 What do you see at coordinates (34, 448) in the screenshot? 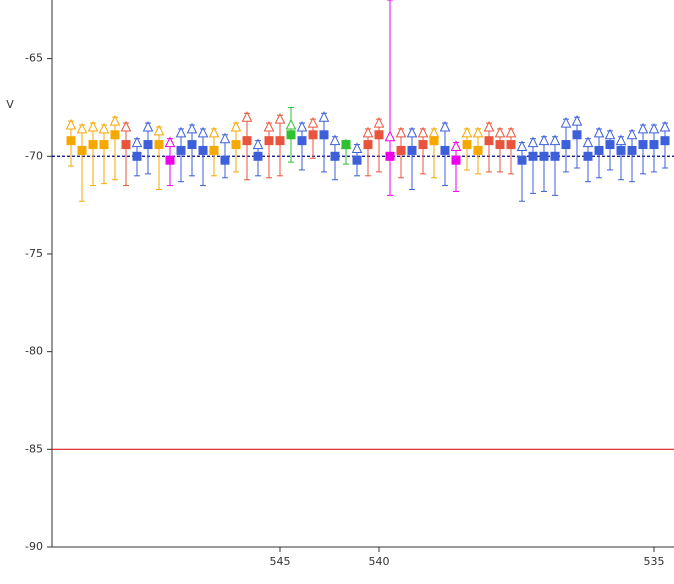
I see `y-tick-label: -85` at bounding box center [34, 448].